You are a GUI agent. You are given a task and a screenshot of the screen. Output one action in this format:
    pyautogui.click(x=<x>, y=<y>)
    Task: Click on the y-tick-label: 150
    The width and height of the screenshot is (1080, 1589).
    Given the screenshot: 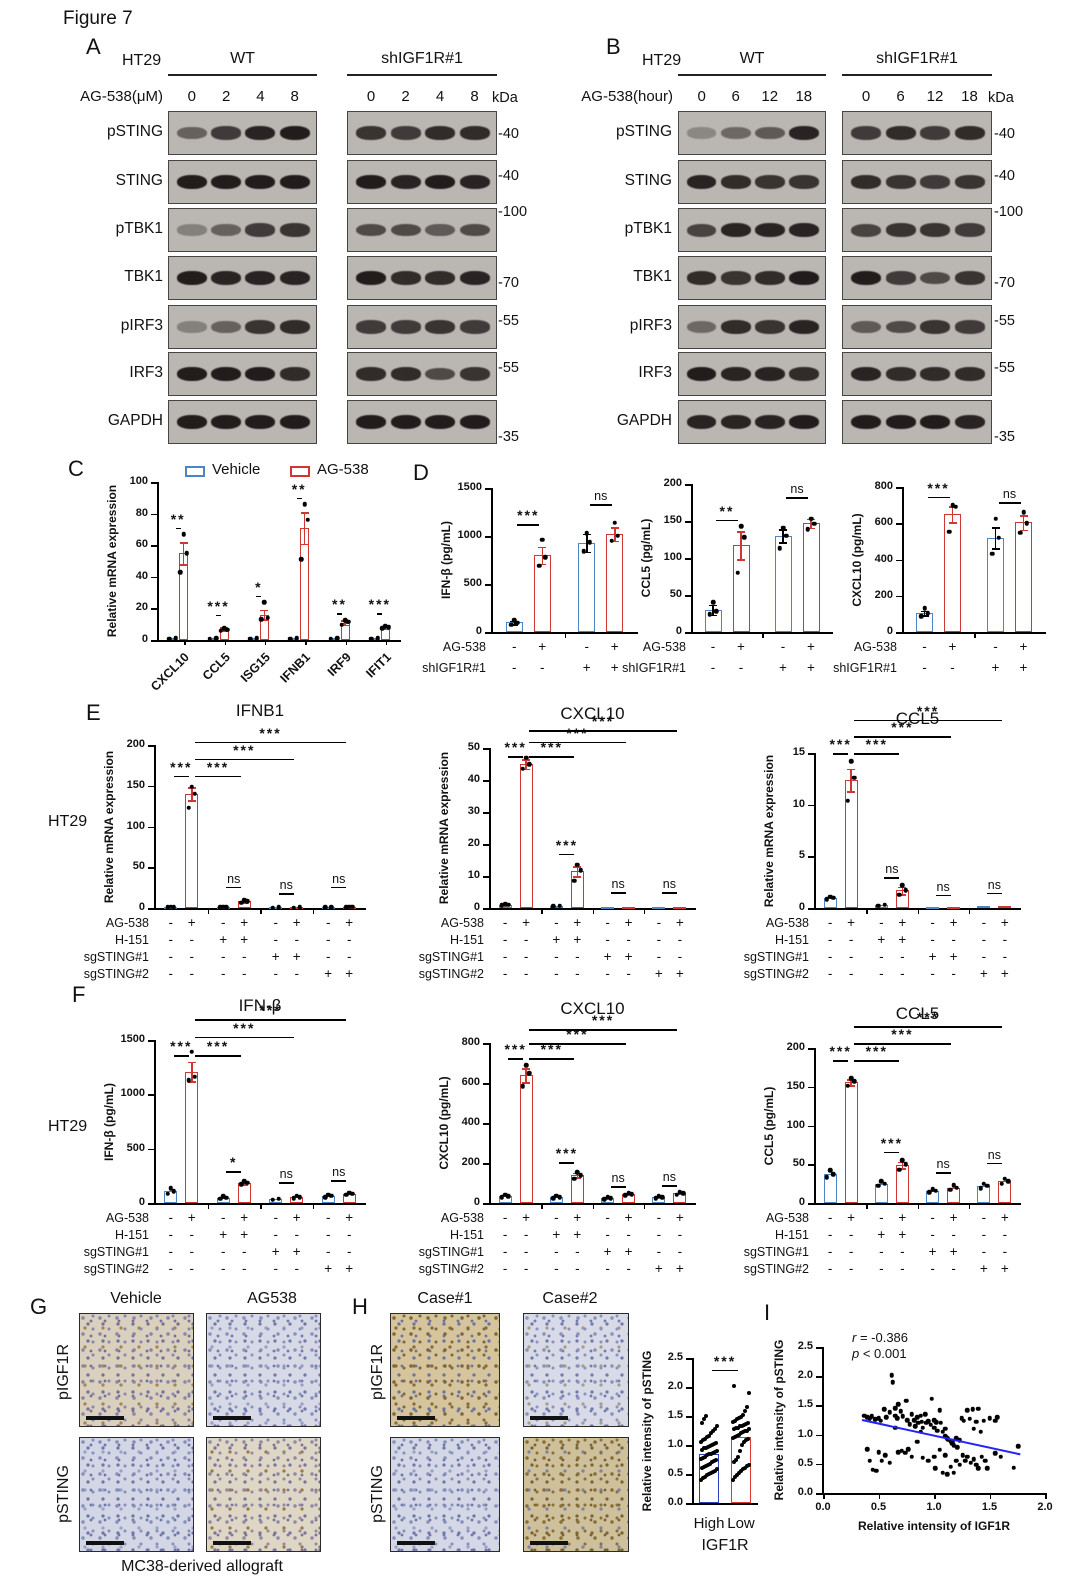 What is the action you would take?
    pyautogui.click(x=135, y=784)
    